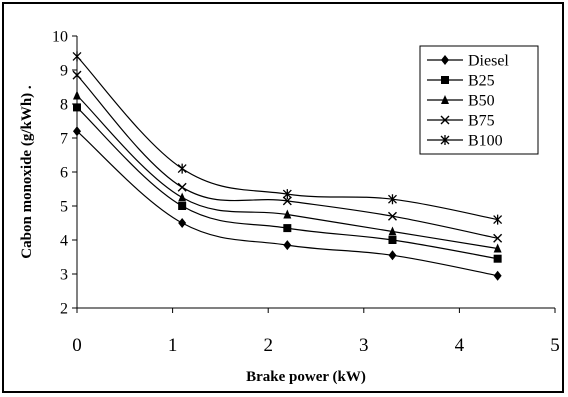  Describe the element at coordinates (268, 345) in the screenshot. I see `x-tick-label: 2` at that location.